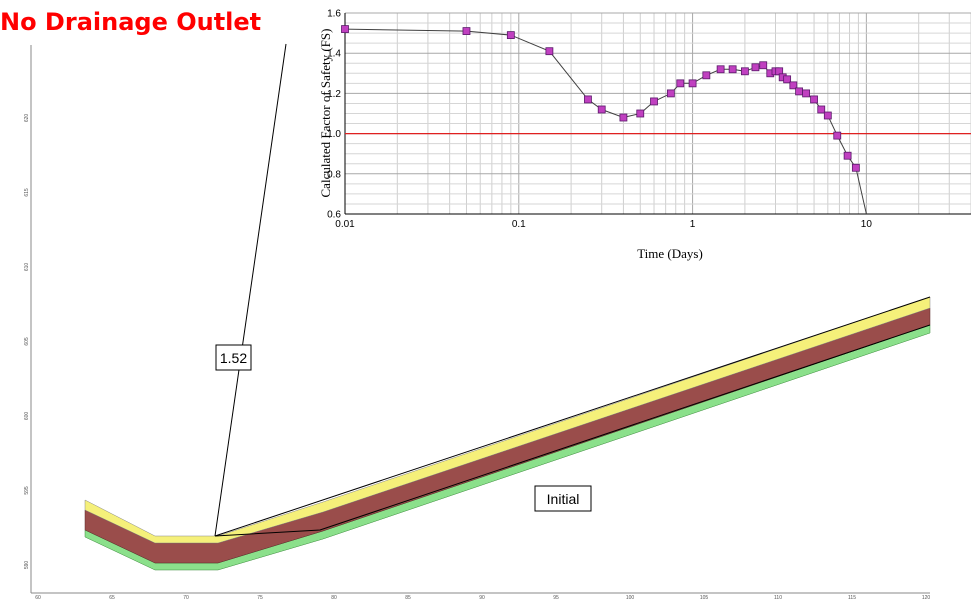  What do you see at coordinates (867, 224) in the screenshot?
I see `x-tick-label: 10` at bounding box center [867, 224].